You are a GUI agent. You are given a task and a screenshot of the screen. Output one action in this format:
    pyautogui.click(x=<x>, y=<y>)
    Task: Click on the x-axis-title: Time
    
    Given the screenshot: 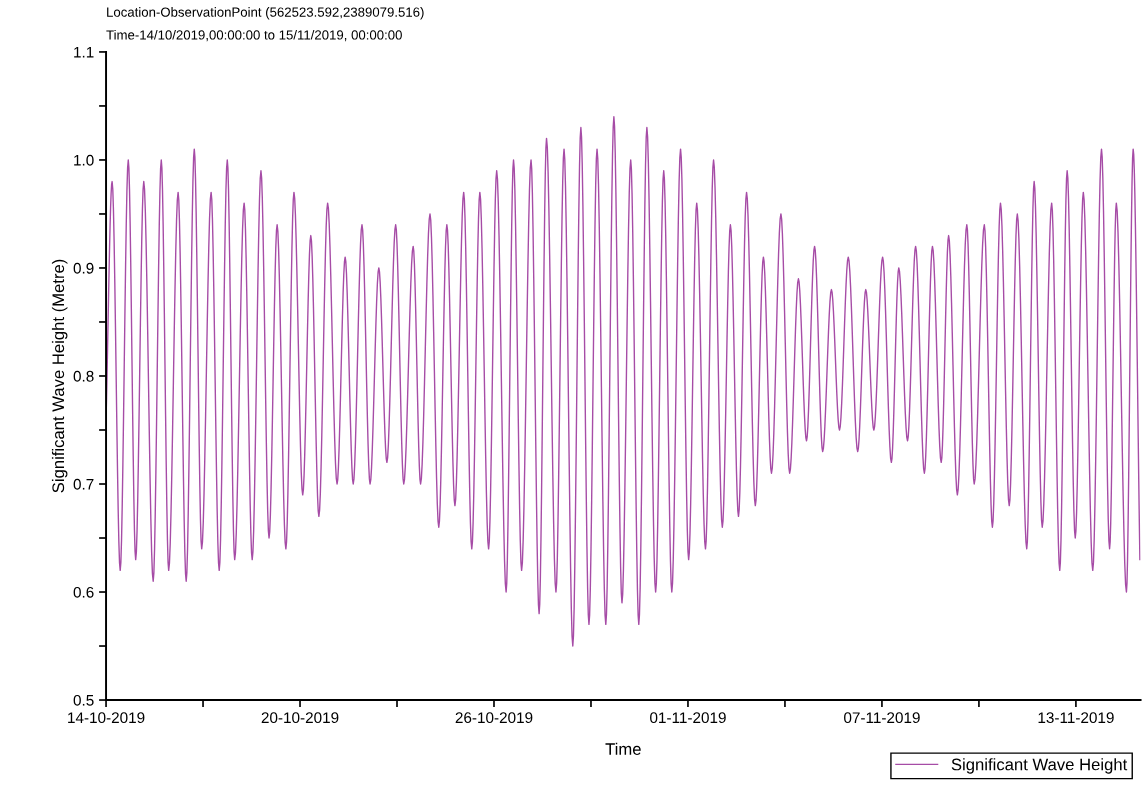 What is the action you would take?
    pyautogui.click(x=623, y=748)
    